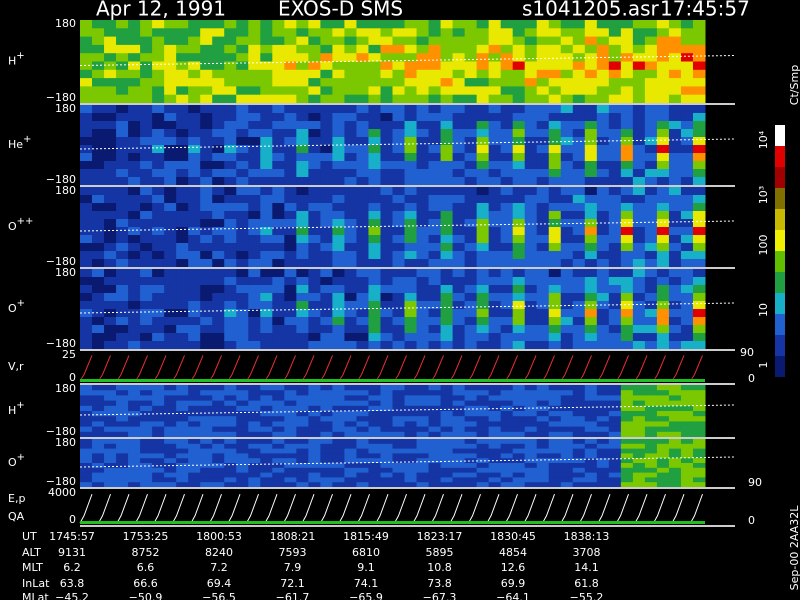 This screenshot has height=600, width=800. Describe the element at coordinates (72, 377) in the screenshot. I see `tick-bottom: 0` at that location.